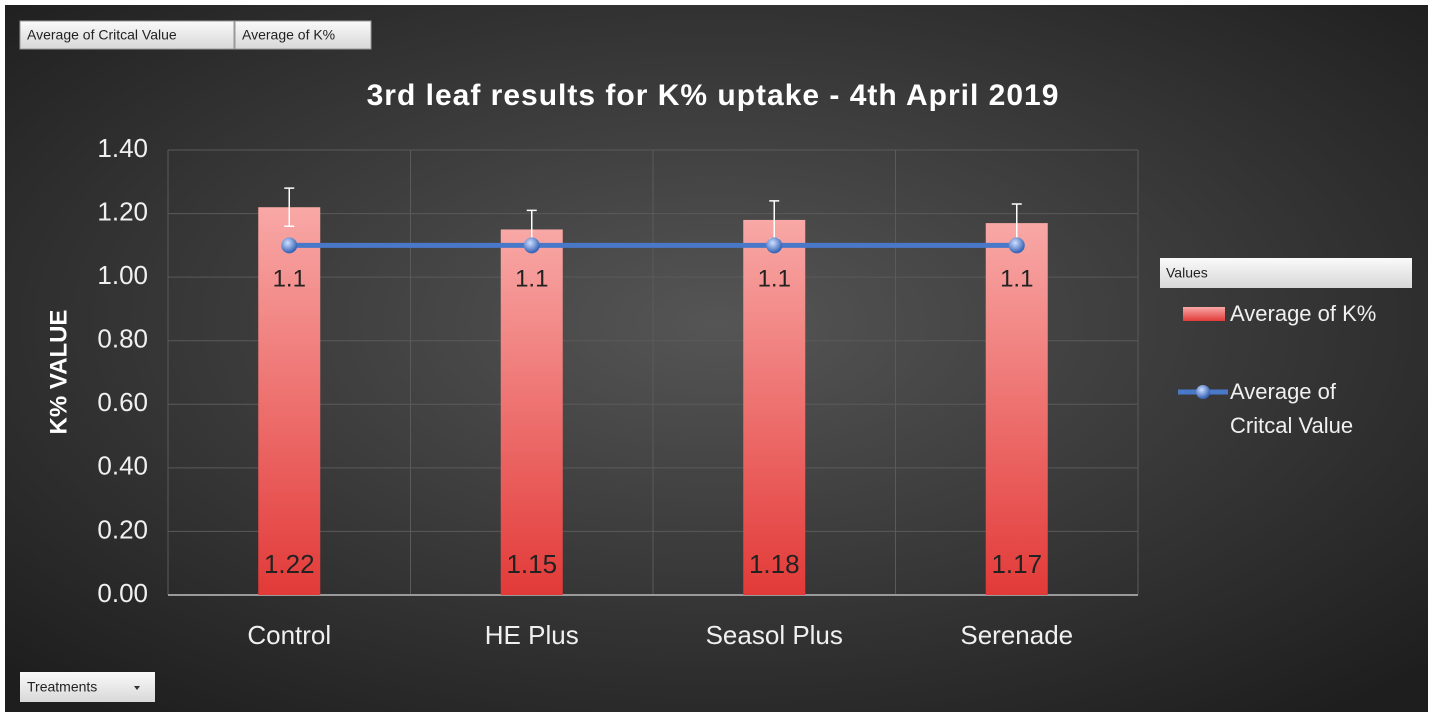 The width and height of the screenshot is (1434, 718). I want to click on x-tick-label: Serenade, so click(1016, 635).